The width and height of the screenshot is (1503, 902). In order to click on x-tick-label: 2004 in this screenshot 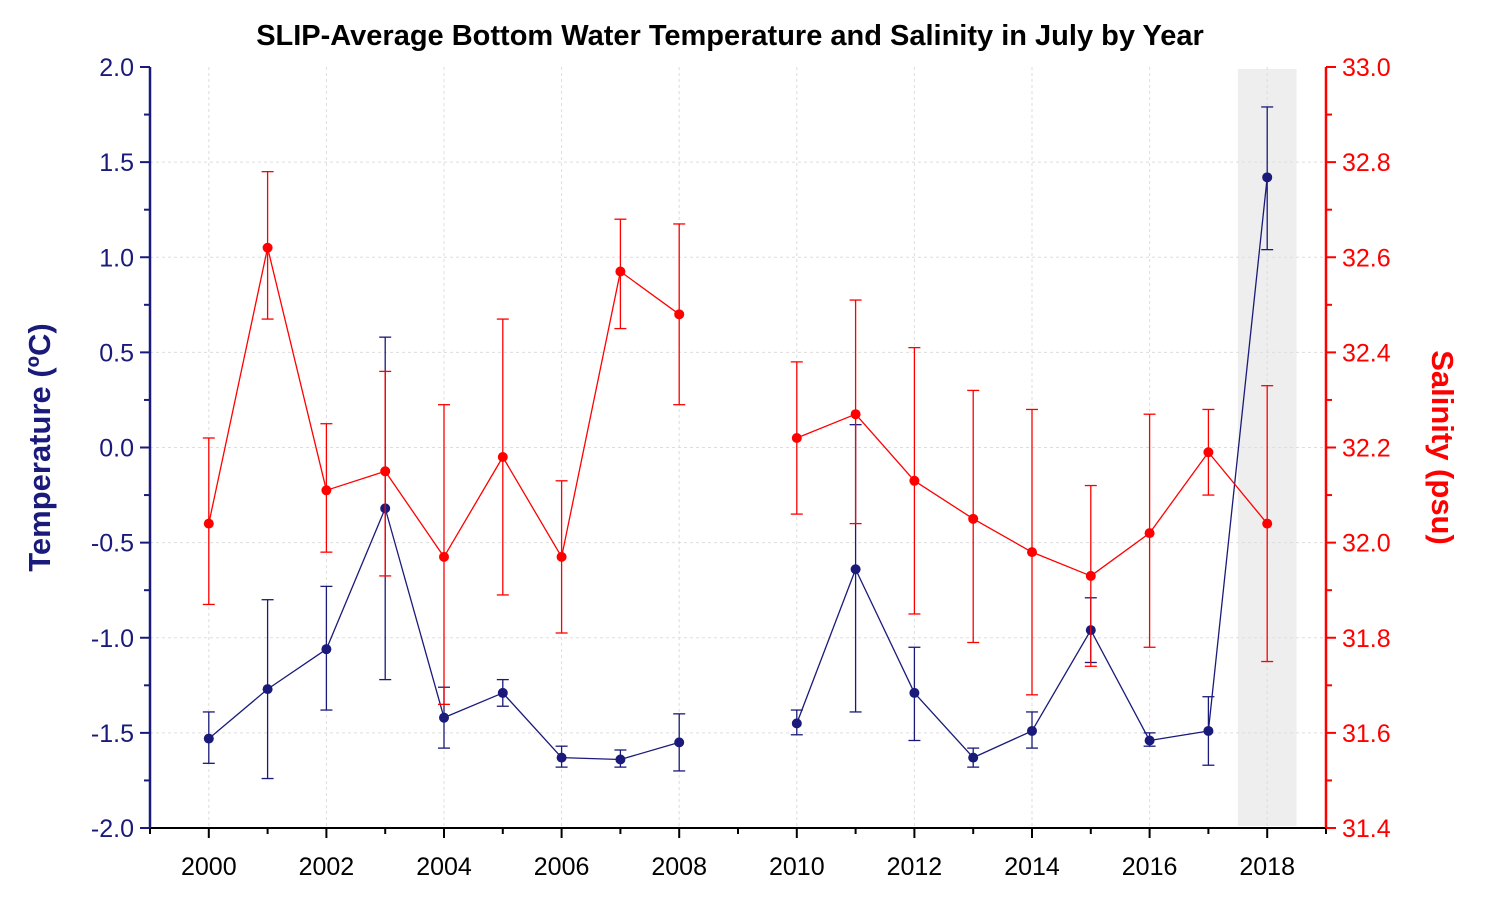, I will do `click(444, 867)`.